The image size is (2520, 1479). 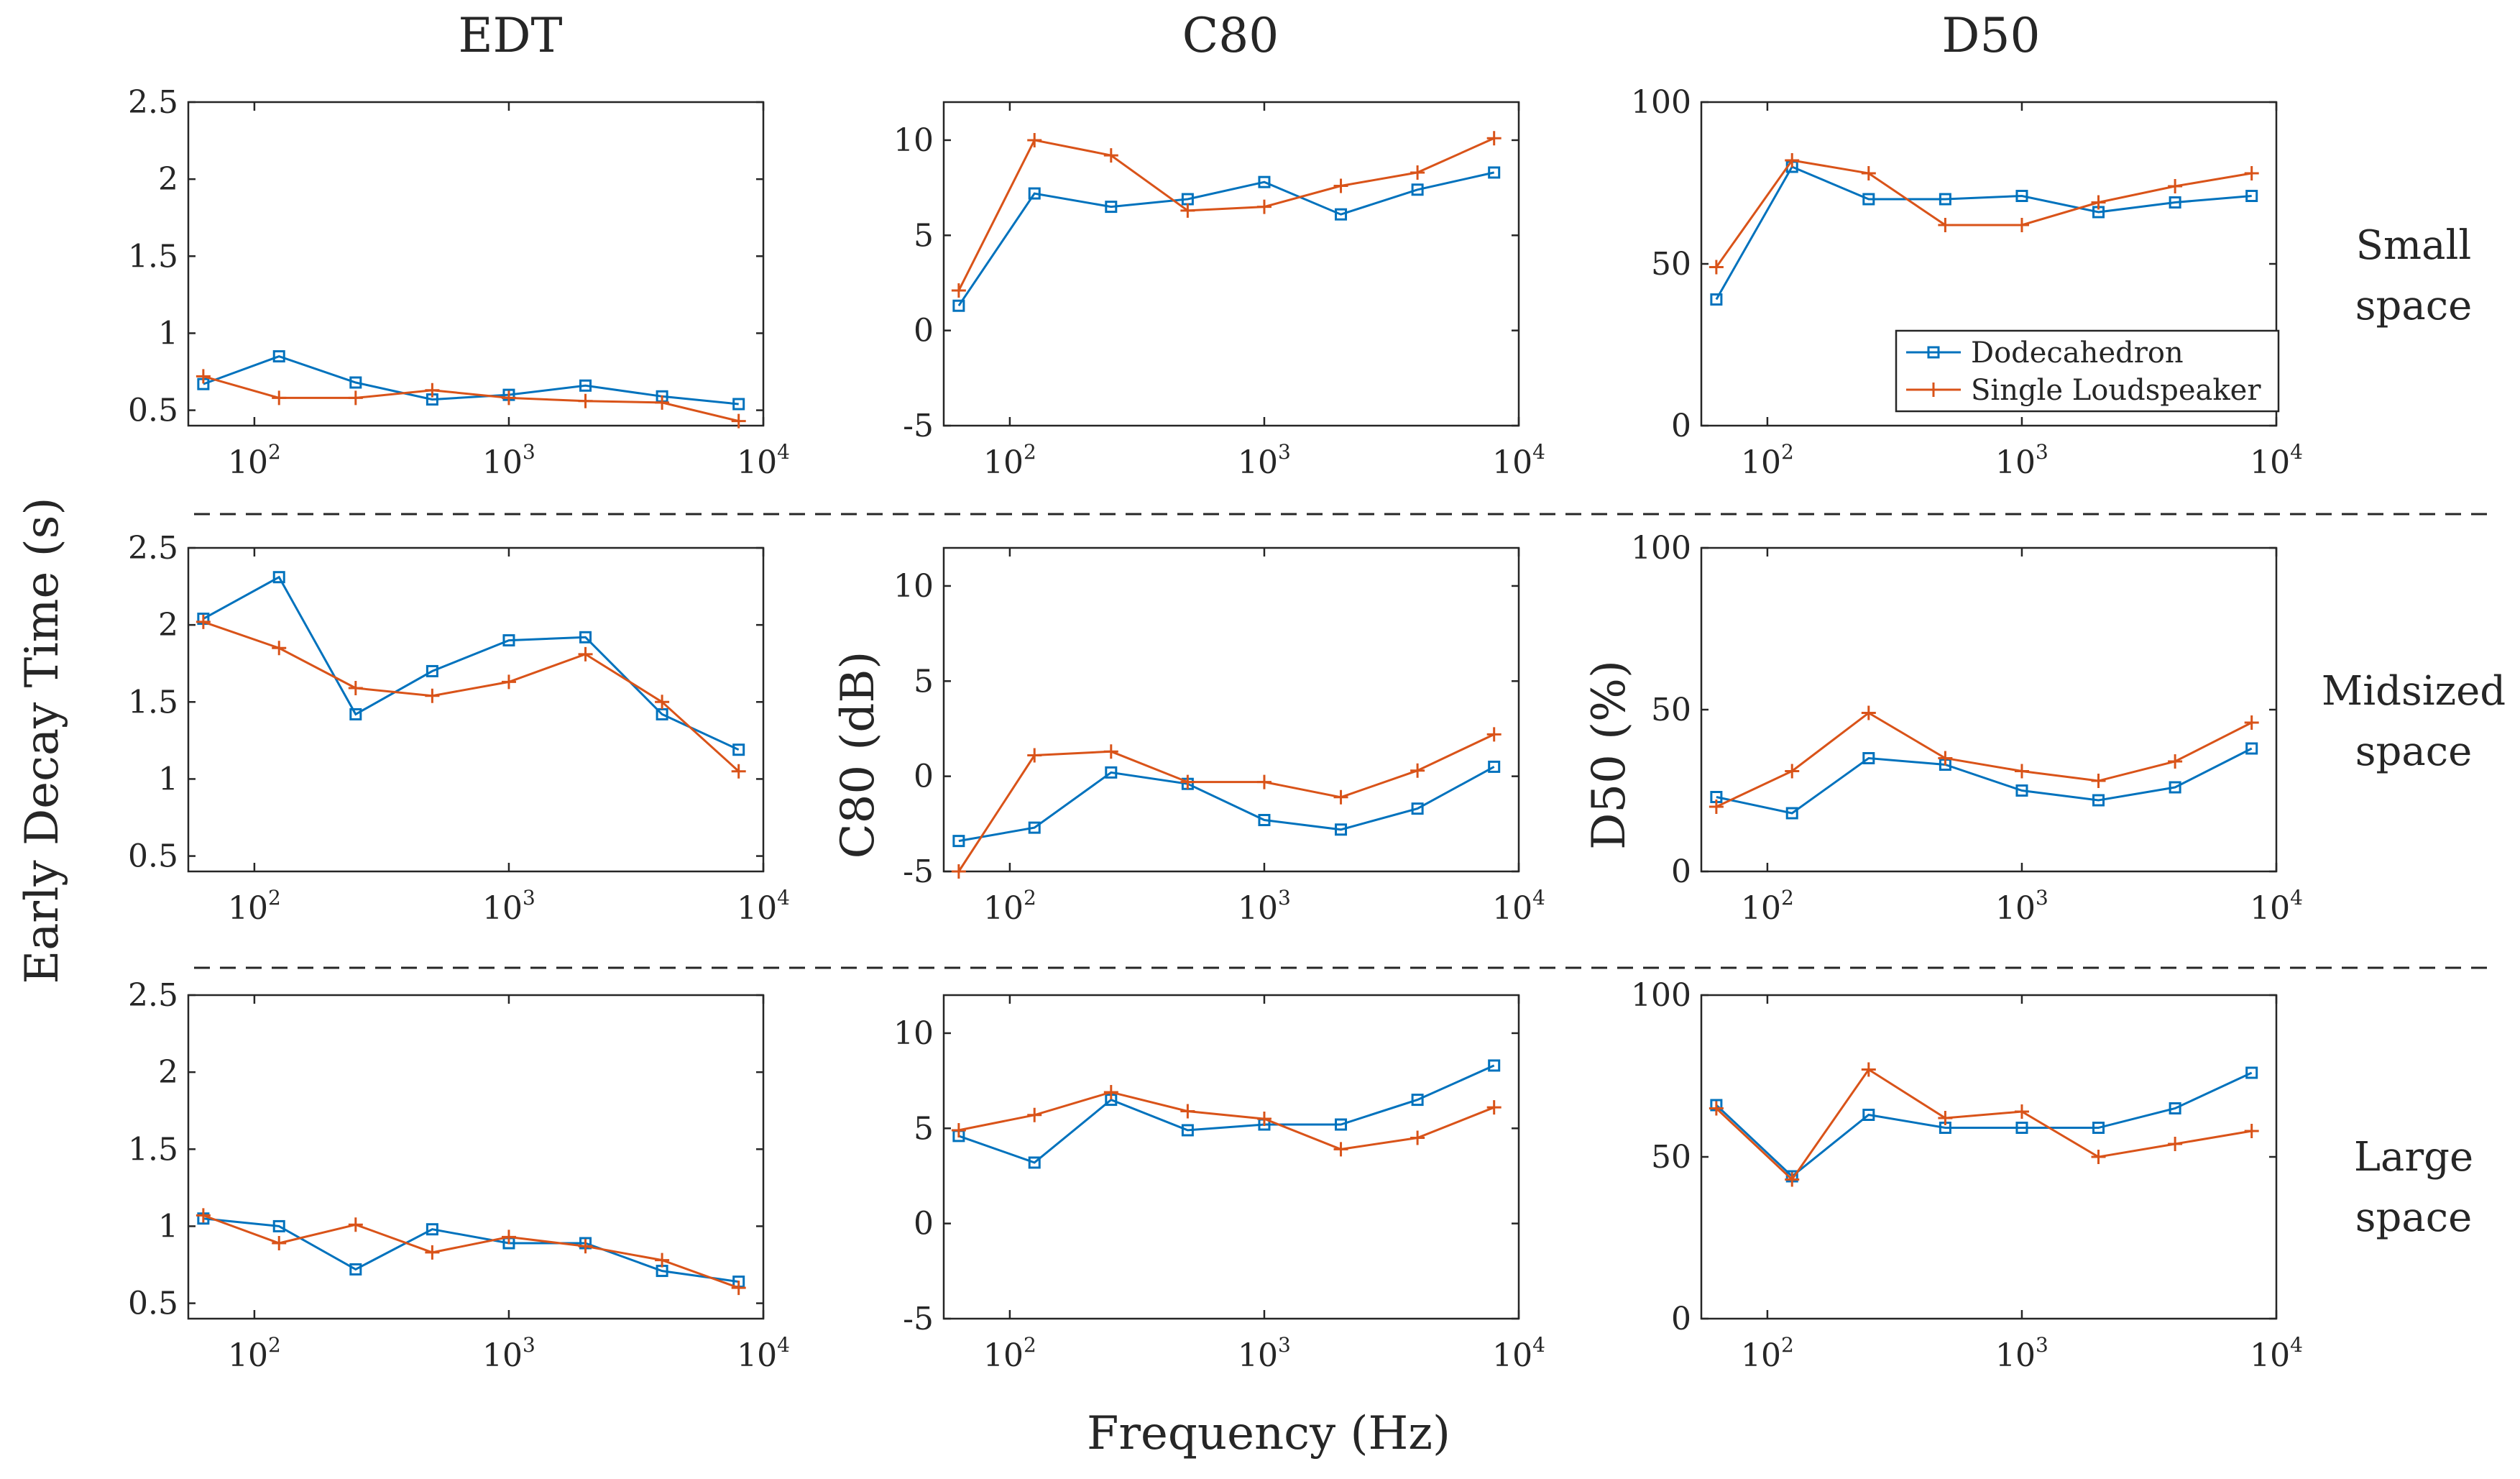 What do you see at coordinates (153, 995) in the screenshot?
I see `panel-edt-r3-ytick-label-4: 2.5` at bounding box center [153, 995].